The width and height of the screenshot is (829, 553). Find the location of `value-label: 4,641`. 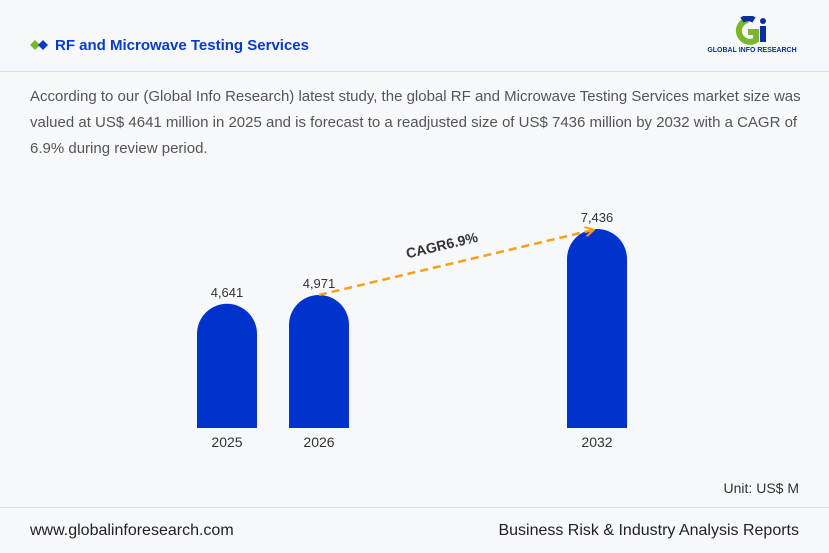

value-label: 4,641 is located at coordinates (227, 292).